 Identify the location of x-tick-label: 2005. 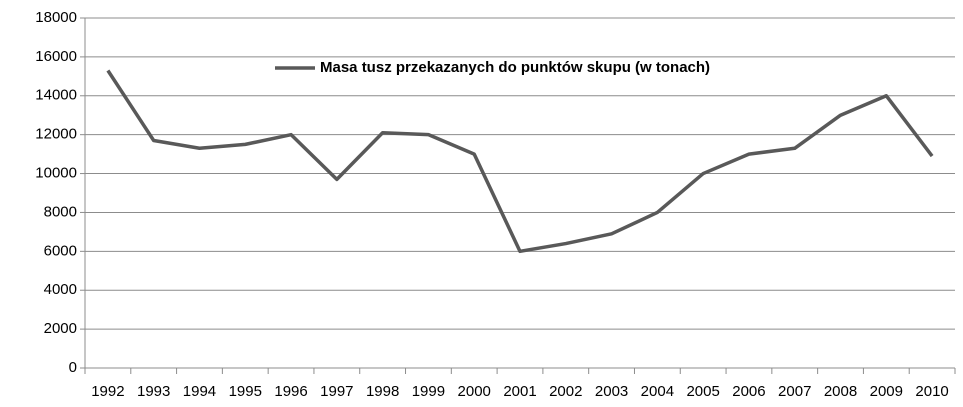
(702, 391).